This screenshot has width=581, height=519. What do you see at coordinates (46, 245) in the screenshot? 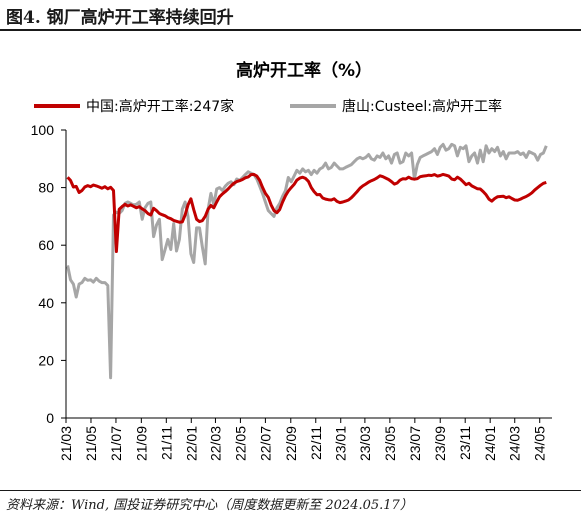
I see `y-tick-label: 60` at bounding box center [46, 245].